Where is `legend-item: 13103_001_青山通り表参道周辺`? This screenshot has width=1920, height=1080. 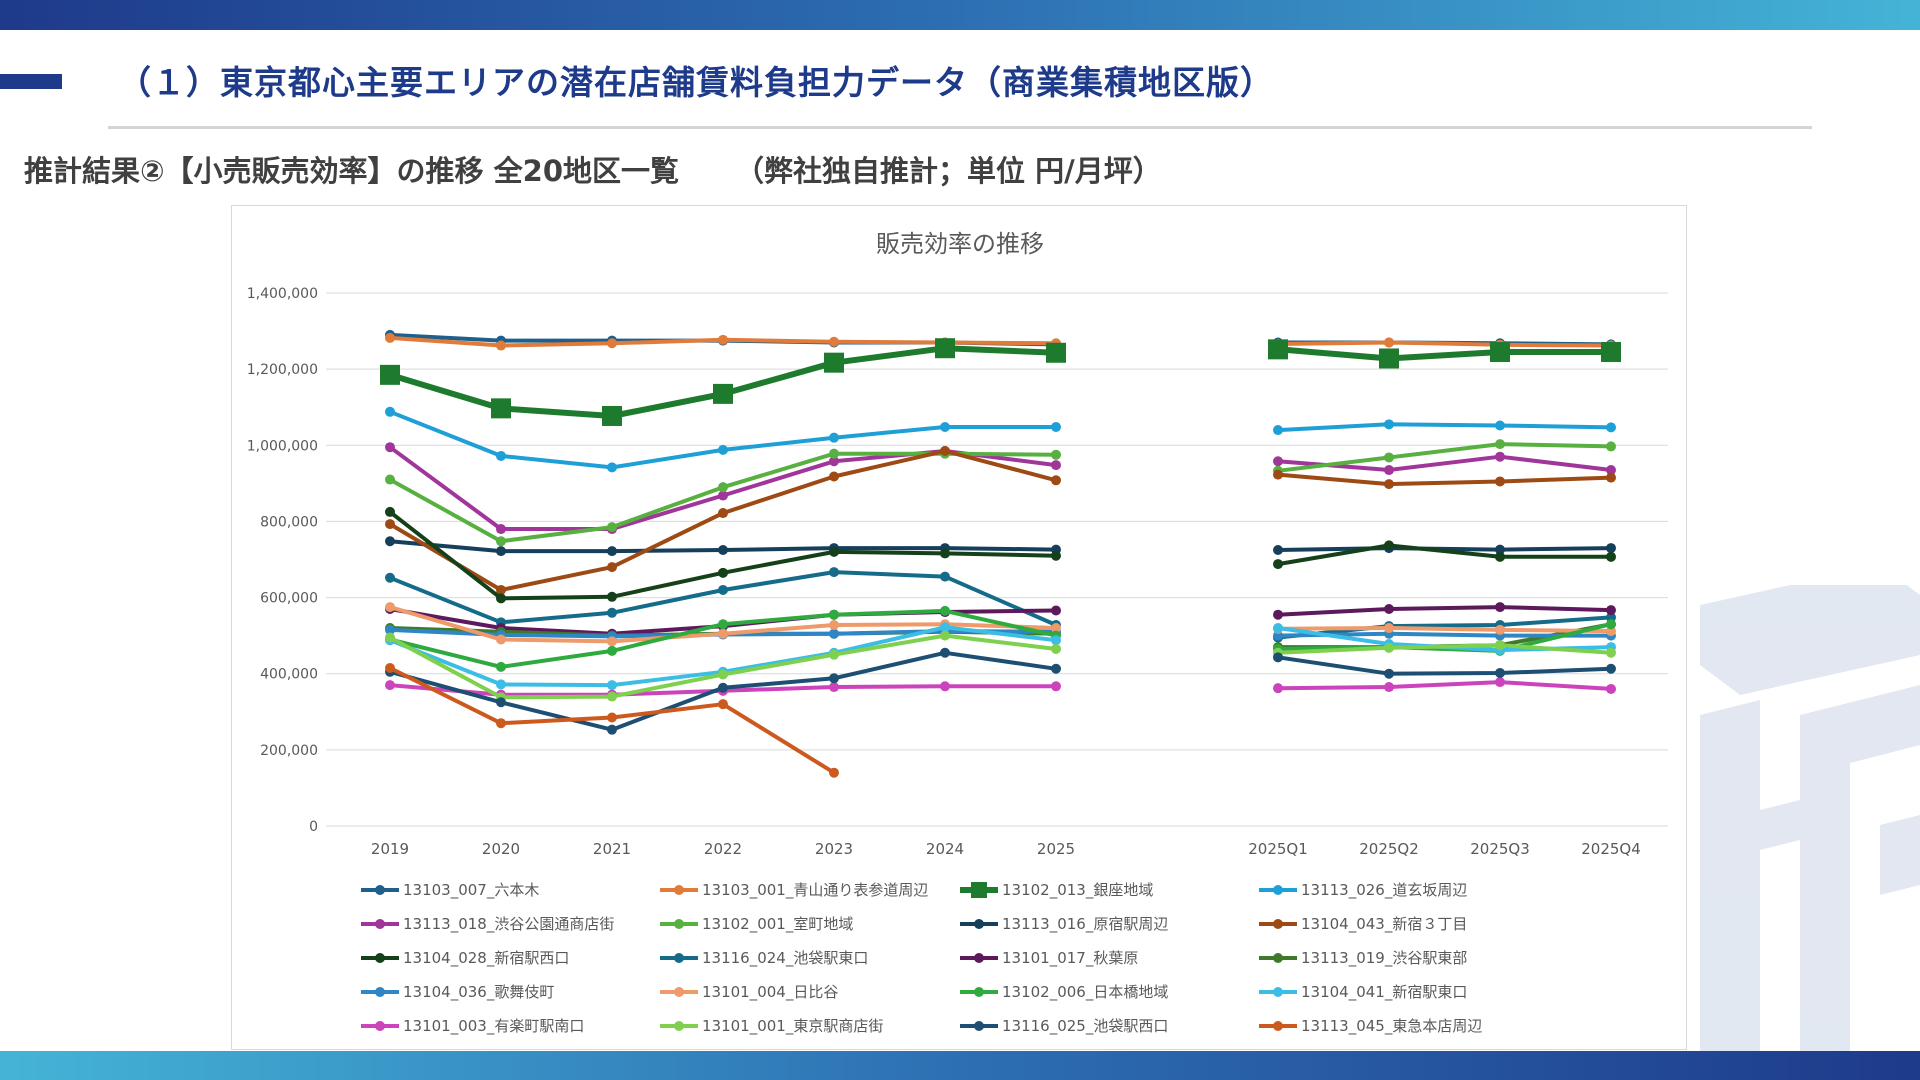
legend-item: 13103_001_青山通り表参道周辺 is located at coordinates (794, 890).